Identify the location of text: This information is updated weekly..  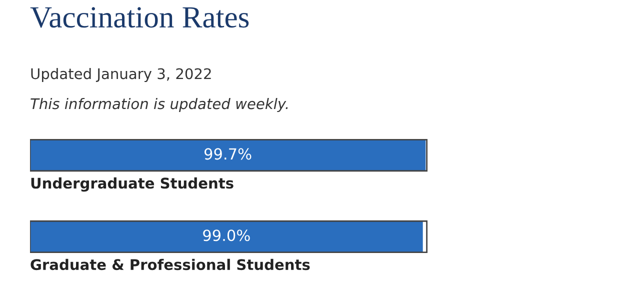
(159, 105).